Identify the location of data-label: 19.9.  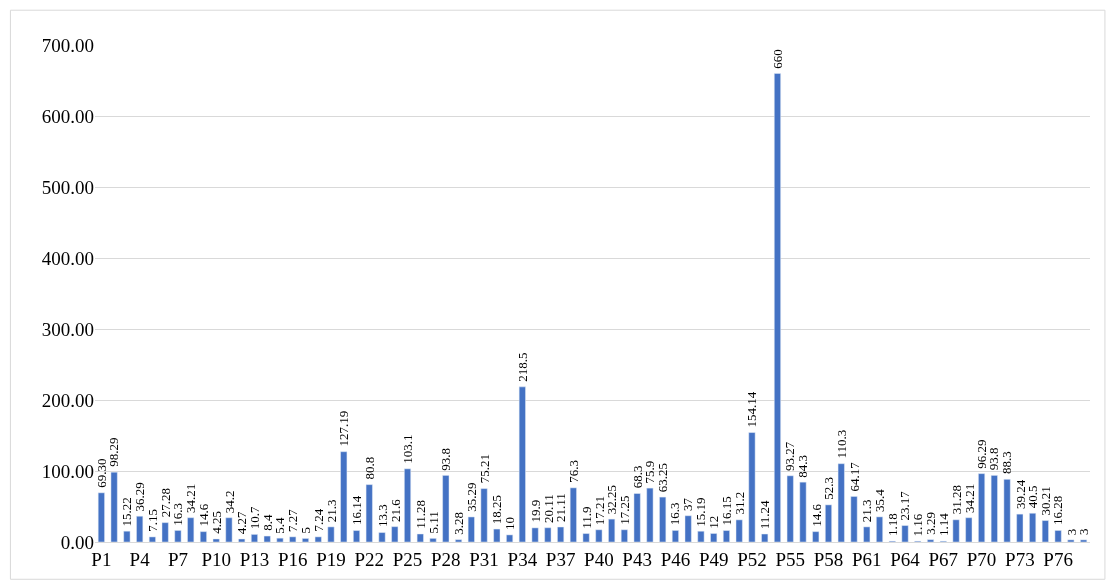
(535, 511).